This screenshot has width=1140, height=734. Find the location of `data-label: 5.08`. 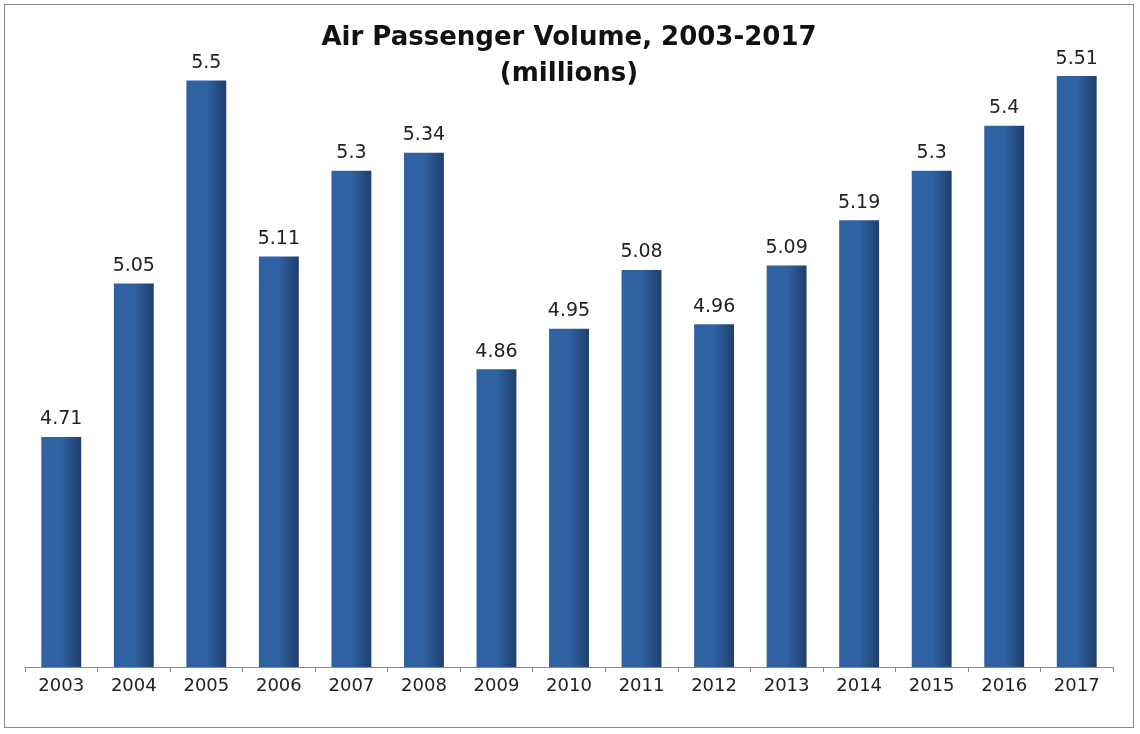

data-label: 5.08 is located at coordinates (641, 250).